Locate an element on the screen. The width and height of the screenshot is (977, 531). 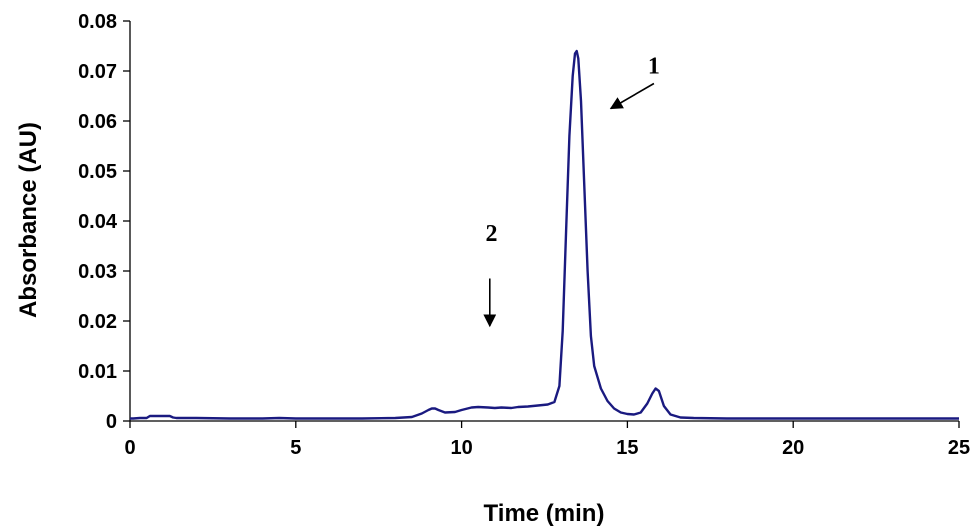
y-tick-label: 0.07 is located at coordinates (97, 72).